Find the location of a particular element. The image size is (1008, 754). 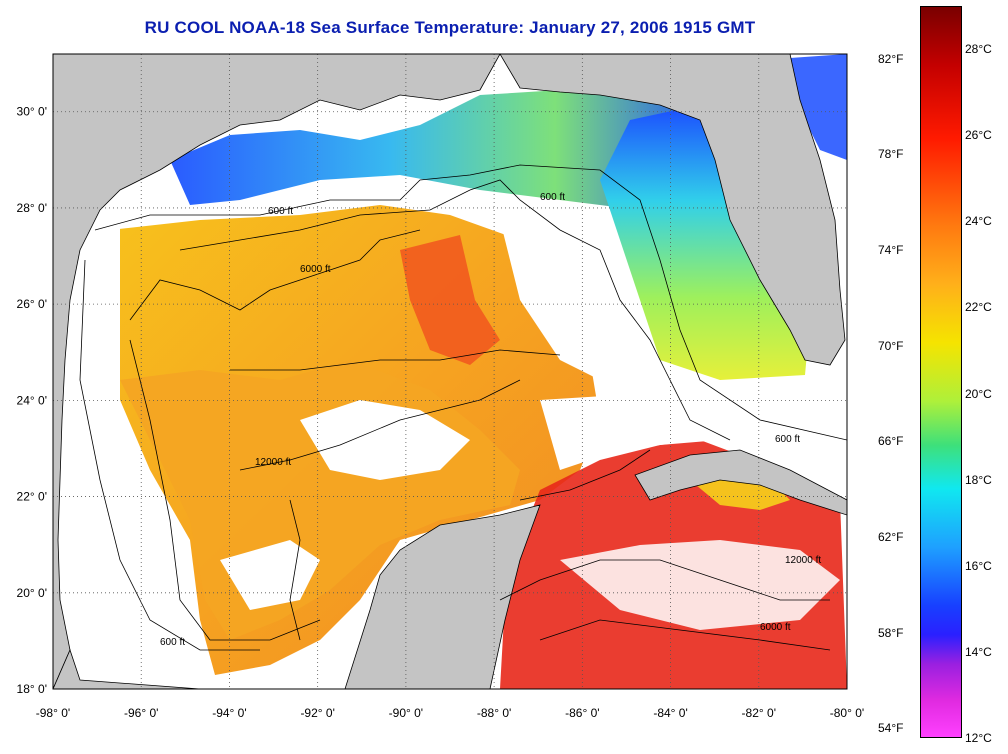

sst-hot-loop-current is located at coordinates (450, 300).